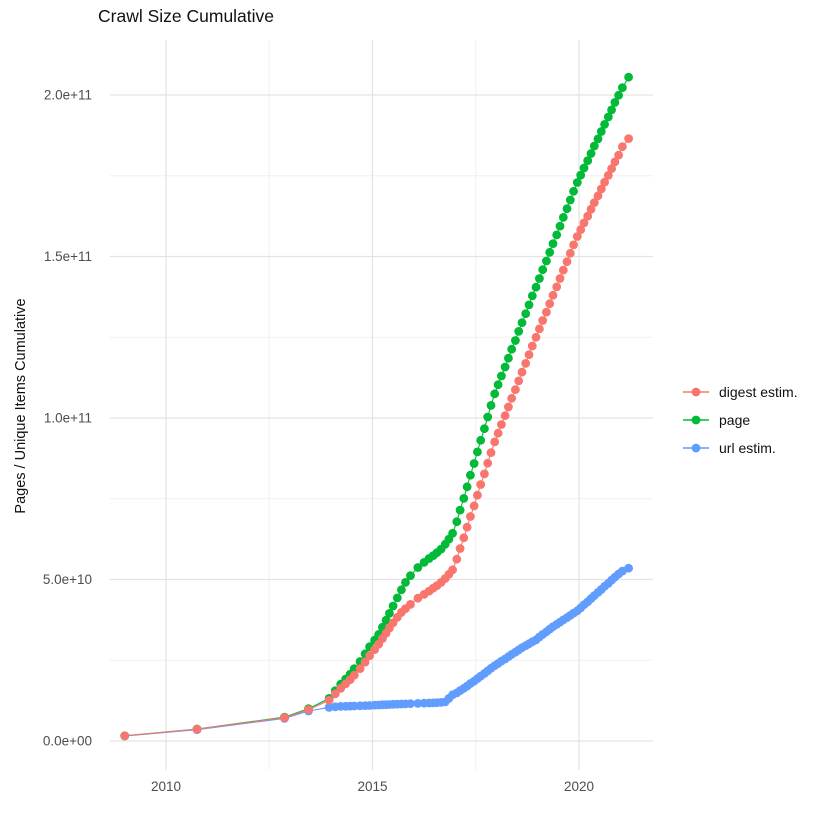  What do you see at coordinates (68, 418) in the screenshot?
I see `y-tick-label: 1.0e+11` at bounding box center [68, 418].